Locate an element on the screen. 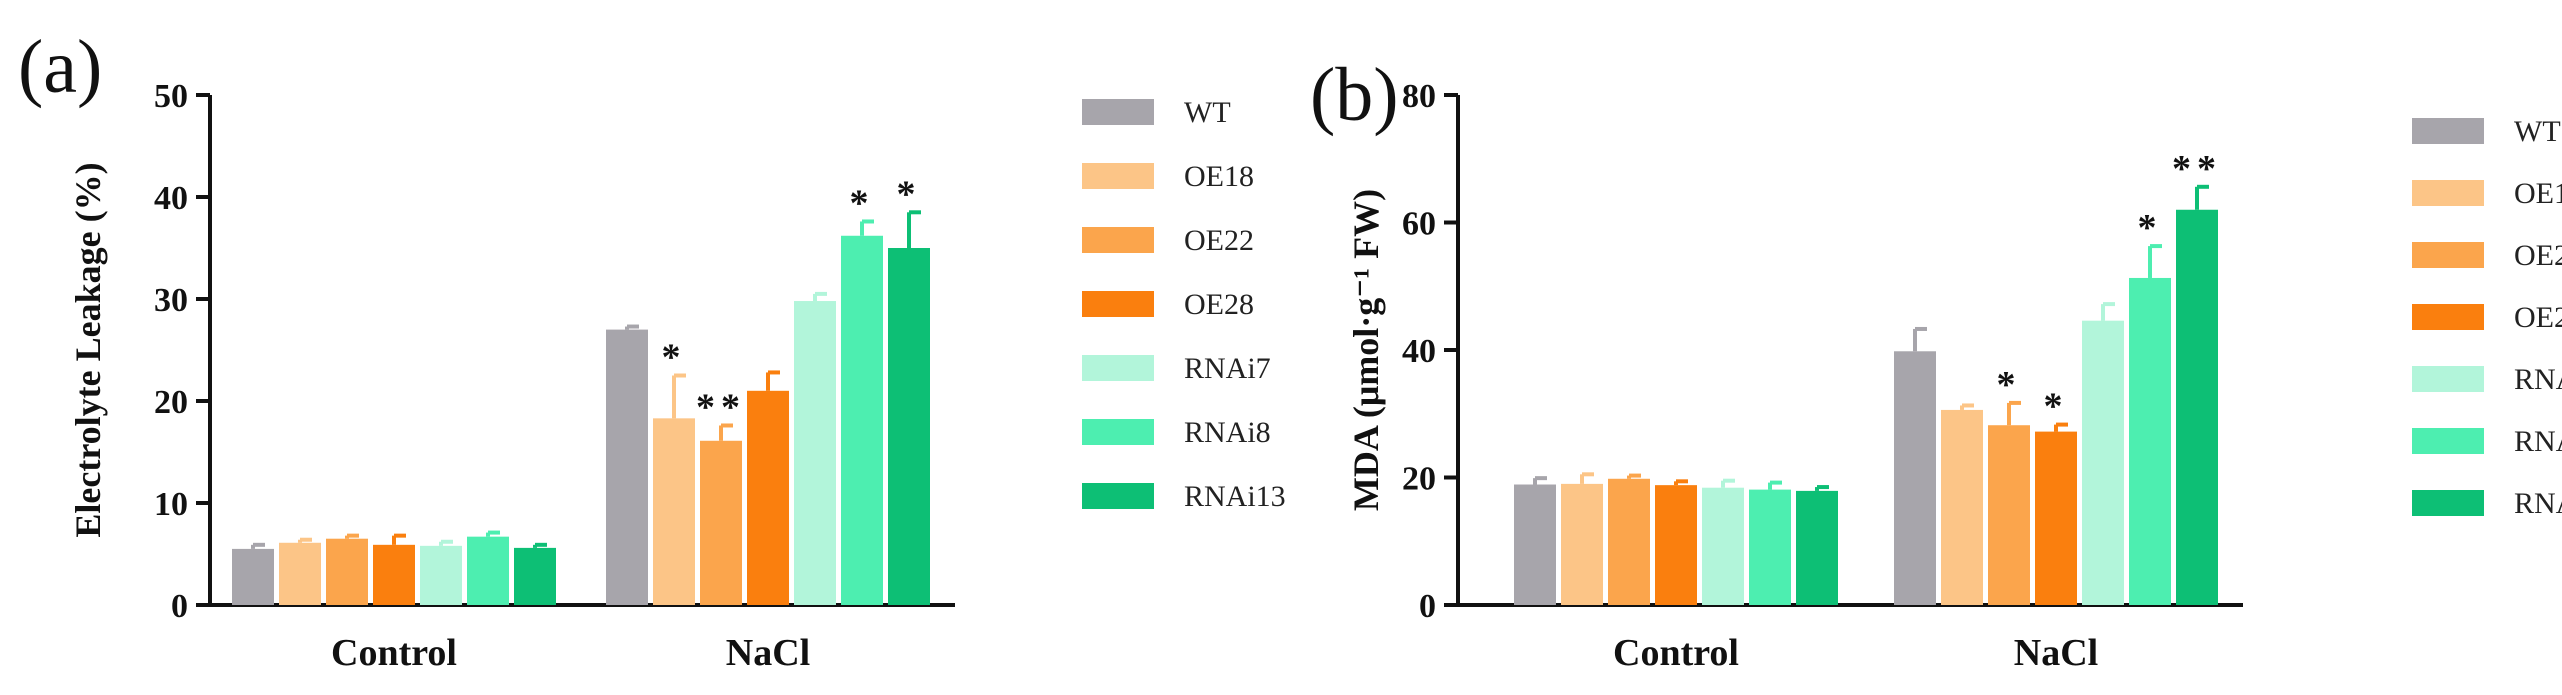 The width and height of the screenshot is (2562, 695). y-axis-label: MDA (μmol·g⁻¹ FW) is located at coordinates (1366, 350).